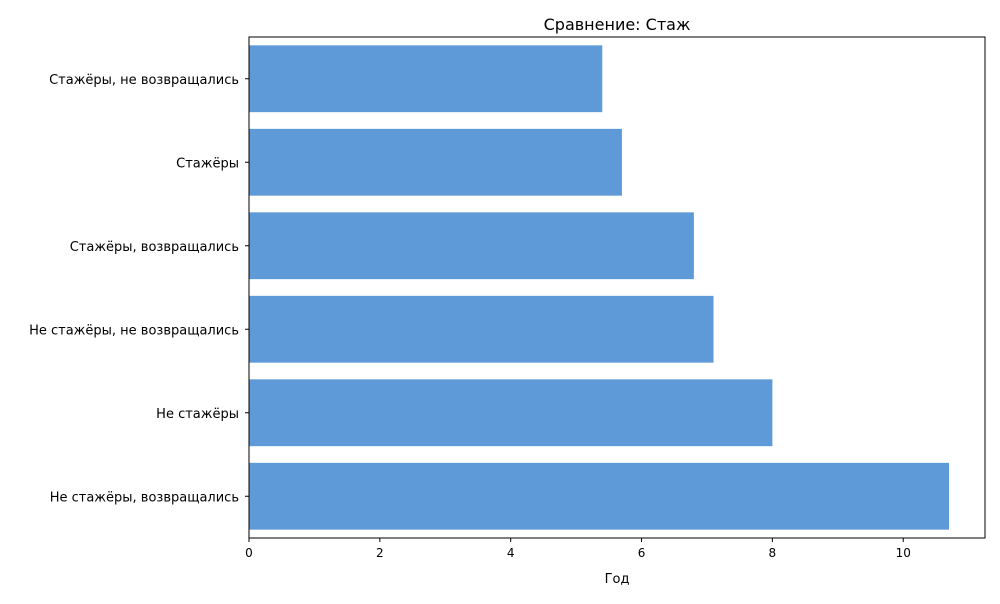  What do you see at coordinates (903, 553) in the screenshot?
I see `x-tick-label: 10` at bounding box center [903, 553].